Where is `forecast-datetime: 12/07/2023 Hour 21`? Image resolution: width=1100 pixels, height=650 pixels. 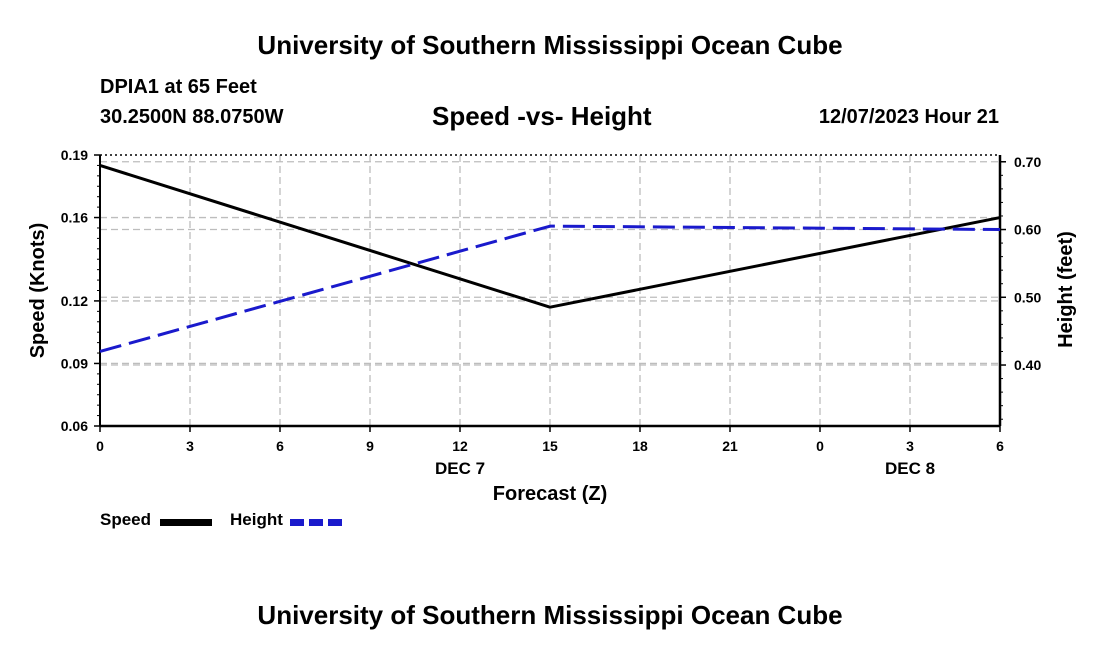
forecast-datetime: 12/07/2023 Hour 21 is located at coordinates (908, 117).